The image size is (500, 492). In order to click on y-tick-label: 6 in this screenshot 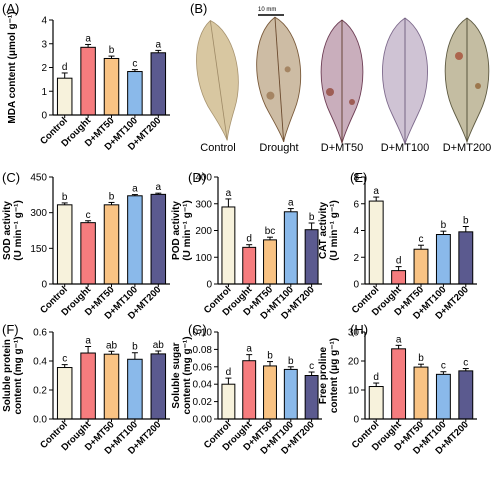, I will do `click(356, 204)`.